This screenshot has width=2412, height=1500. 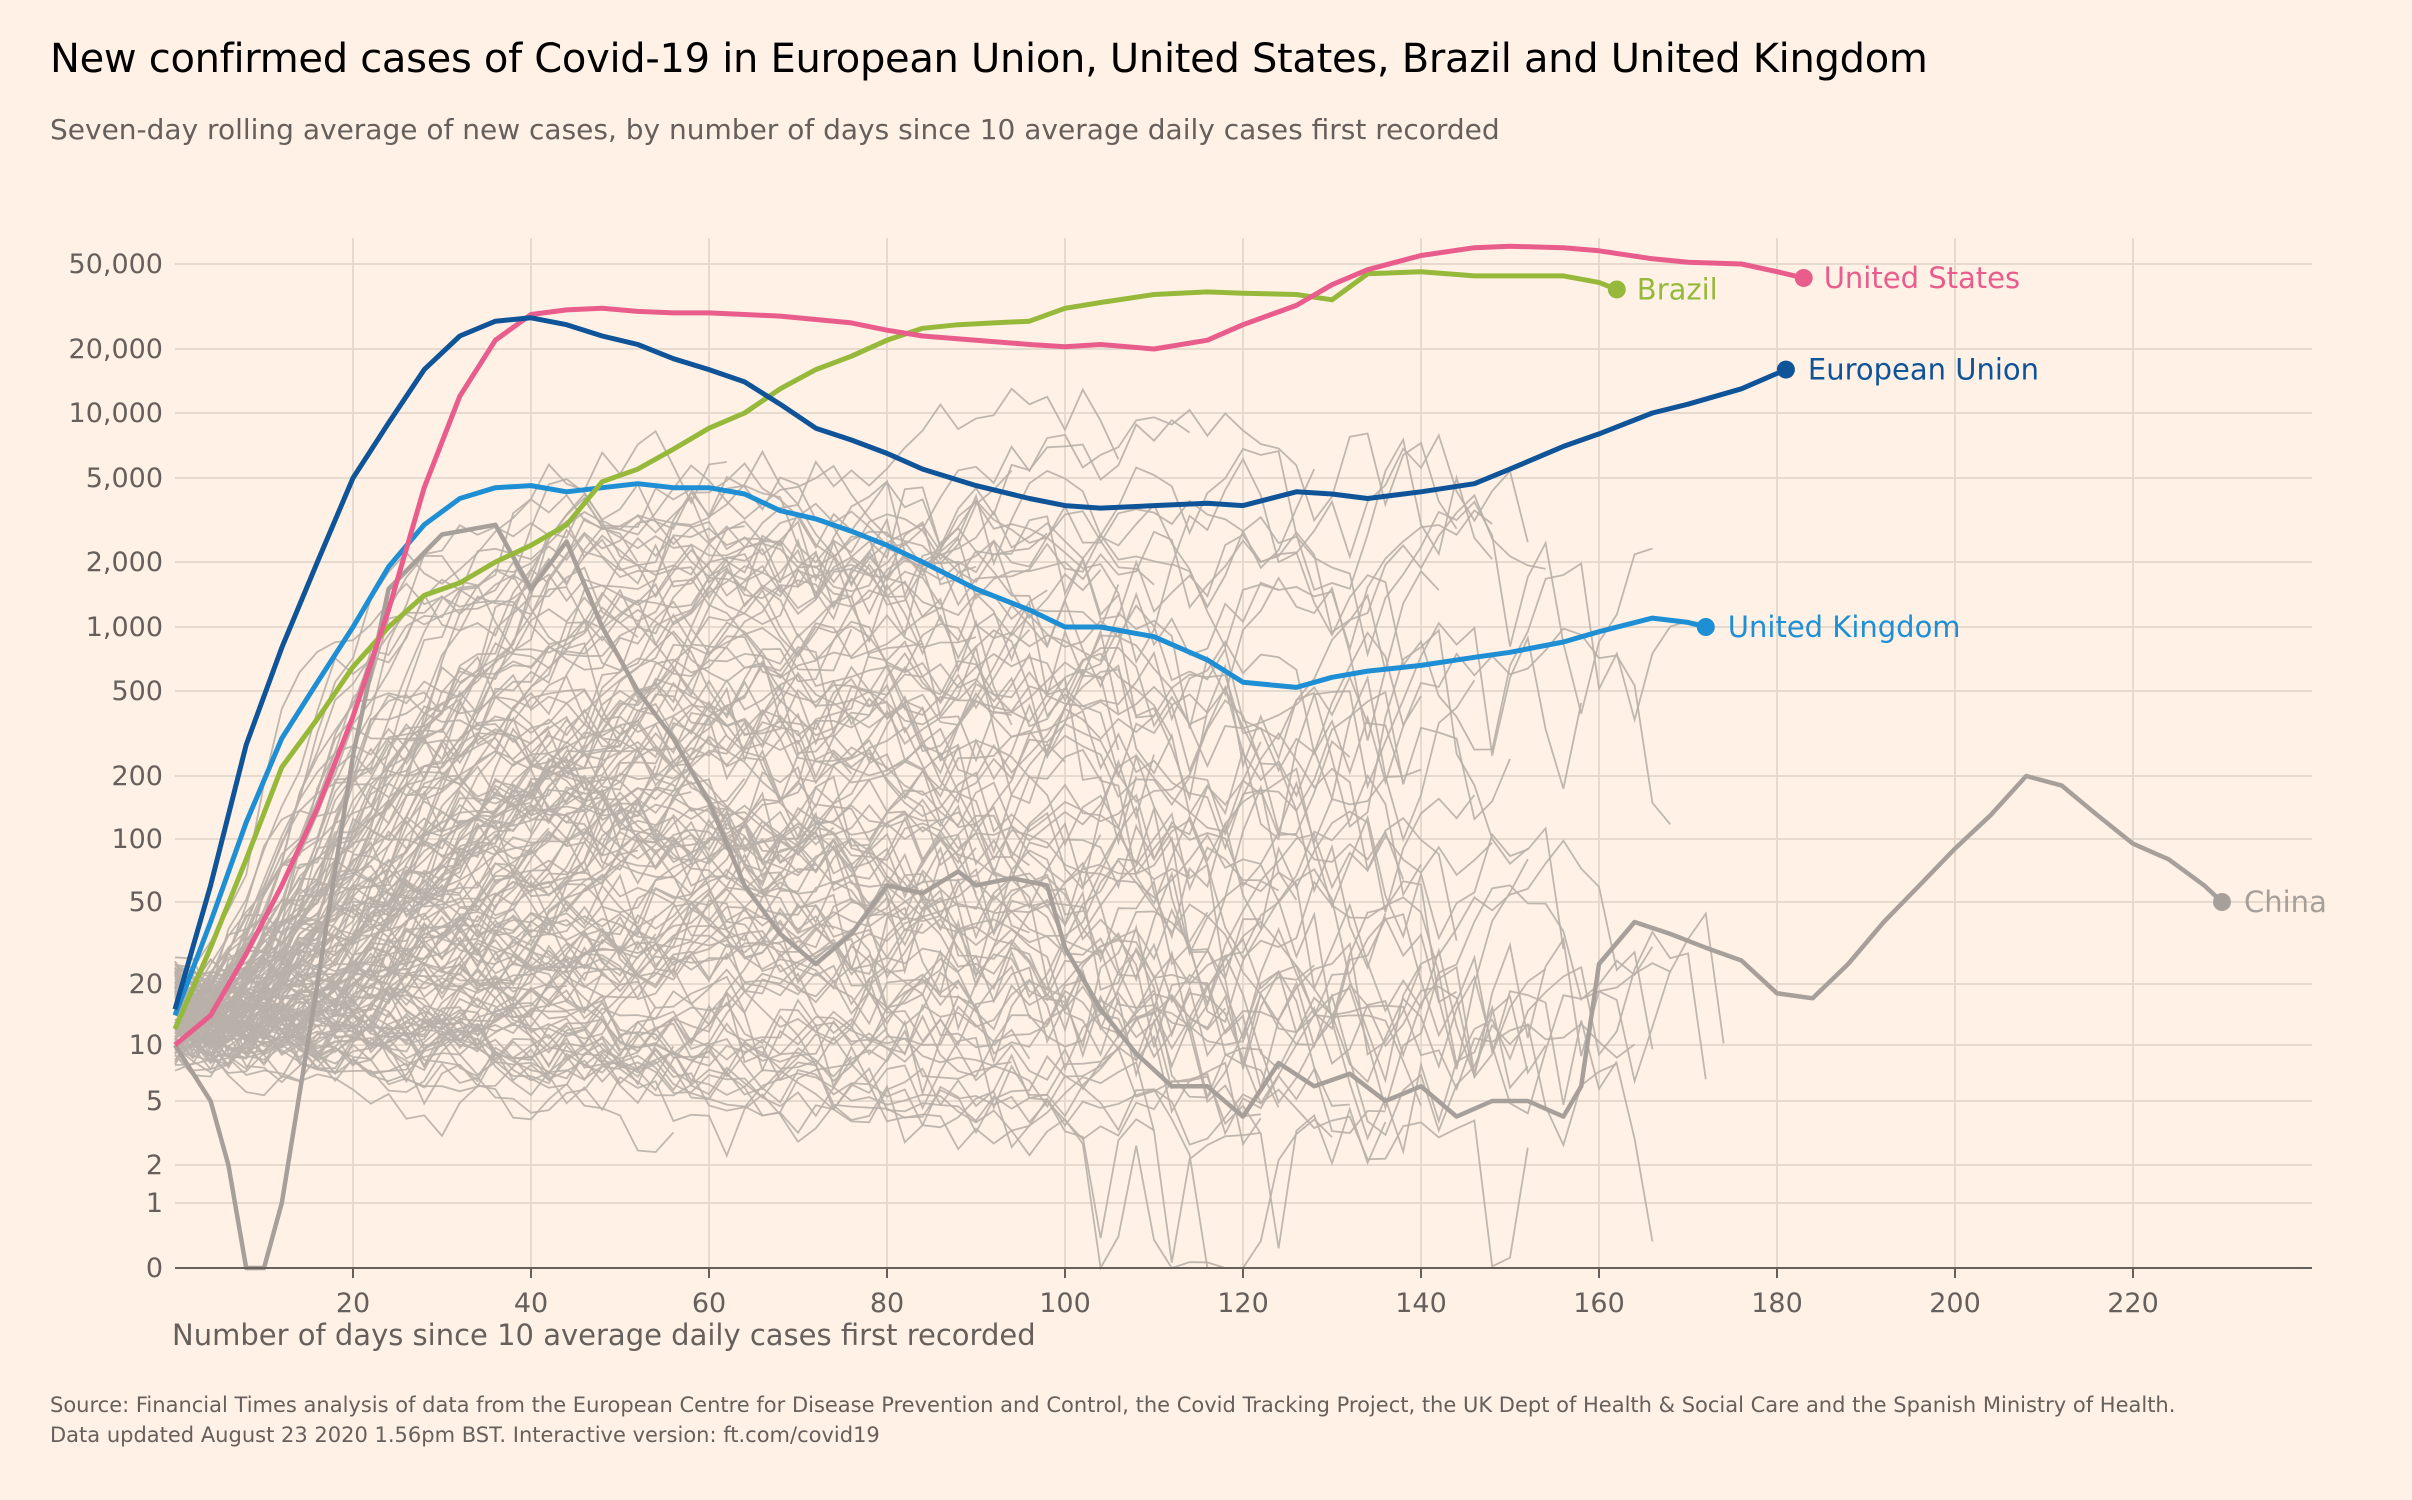 I want to click on y-tick-label: 10,000, so click(x=116, y=413).